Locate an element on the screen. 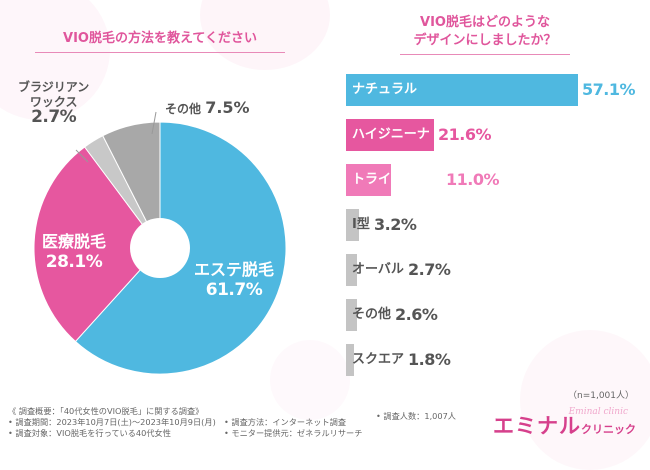 This screenshot has width=650, height=470. bar-value-6: 1.8% is located at coordinates (429, 359).